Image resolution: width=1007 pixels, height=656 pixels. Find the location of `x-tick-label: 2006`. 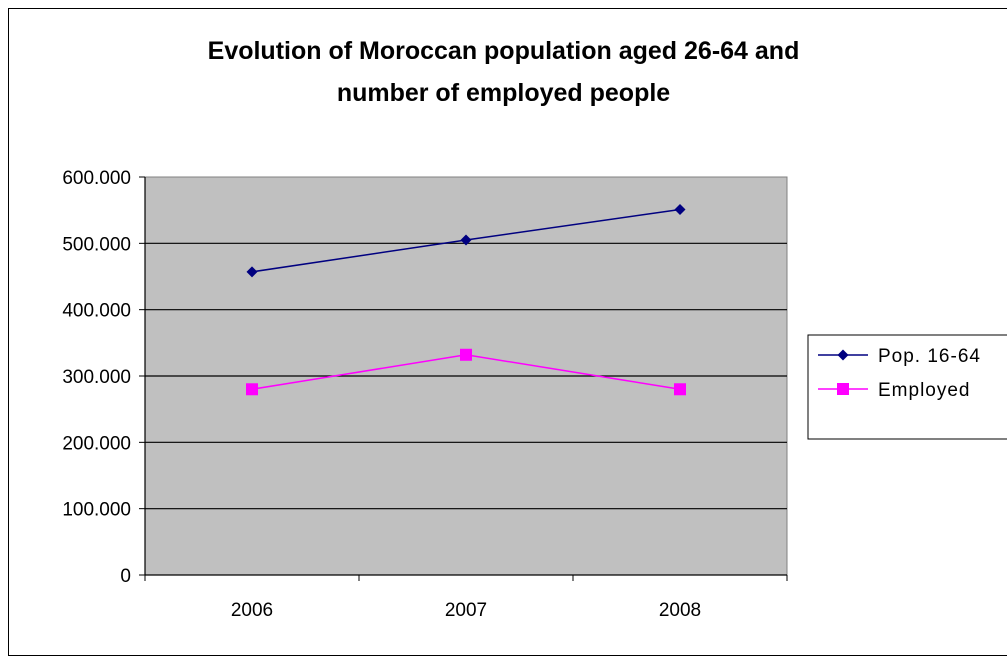

x-tick-label: 2006 is located at coordinates (252, 610).